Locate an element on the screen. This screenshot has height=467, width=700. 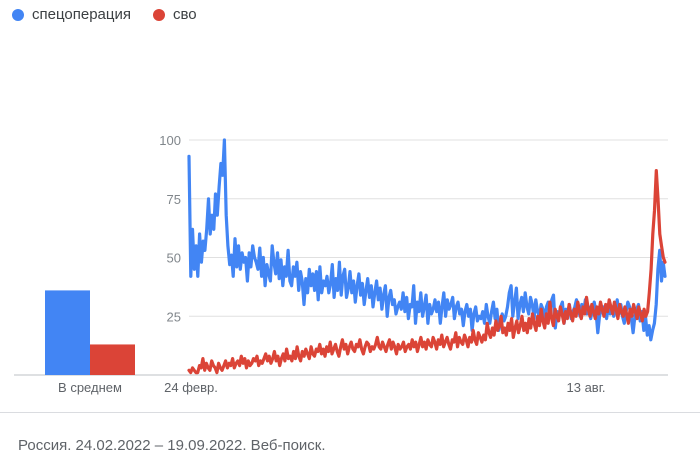
legend-dot-svo is located at coordinates (158, 14).